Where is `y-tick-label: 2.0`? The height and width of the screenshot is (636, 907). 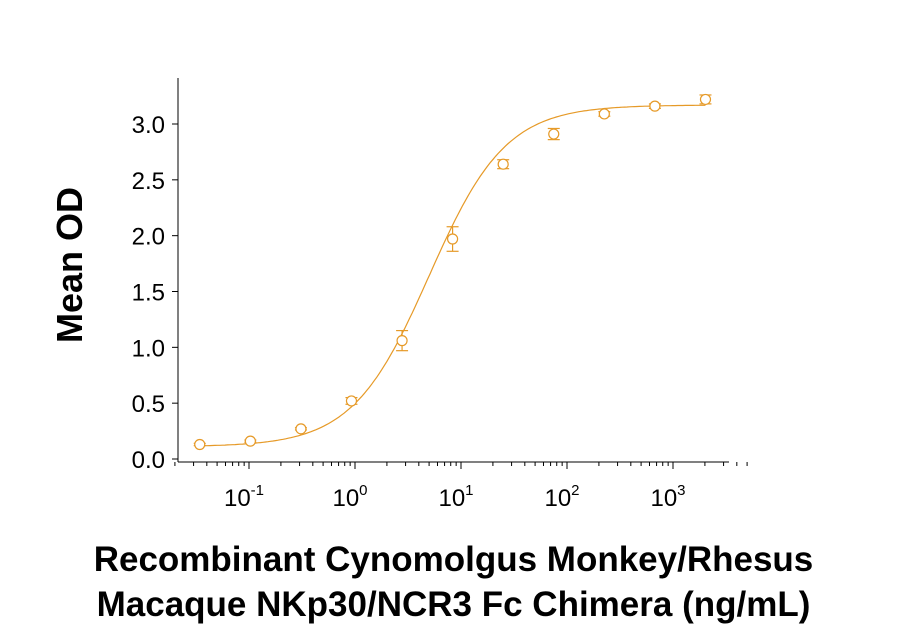
y-tick-label: 2.0 is located at coordinates (148, 237).